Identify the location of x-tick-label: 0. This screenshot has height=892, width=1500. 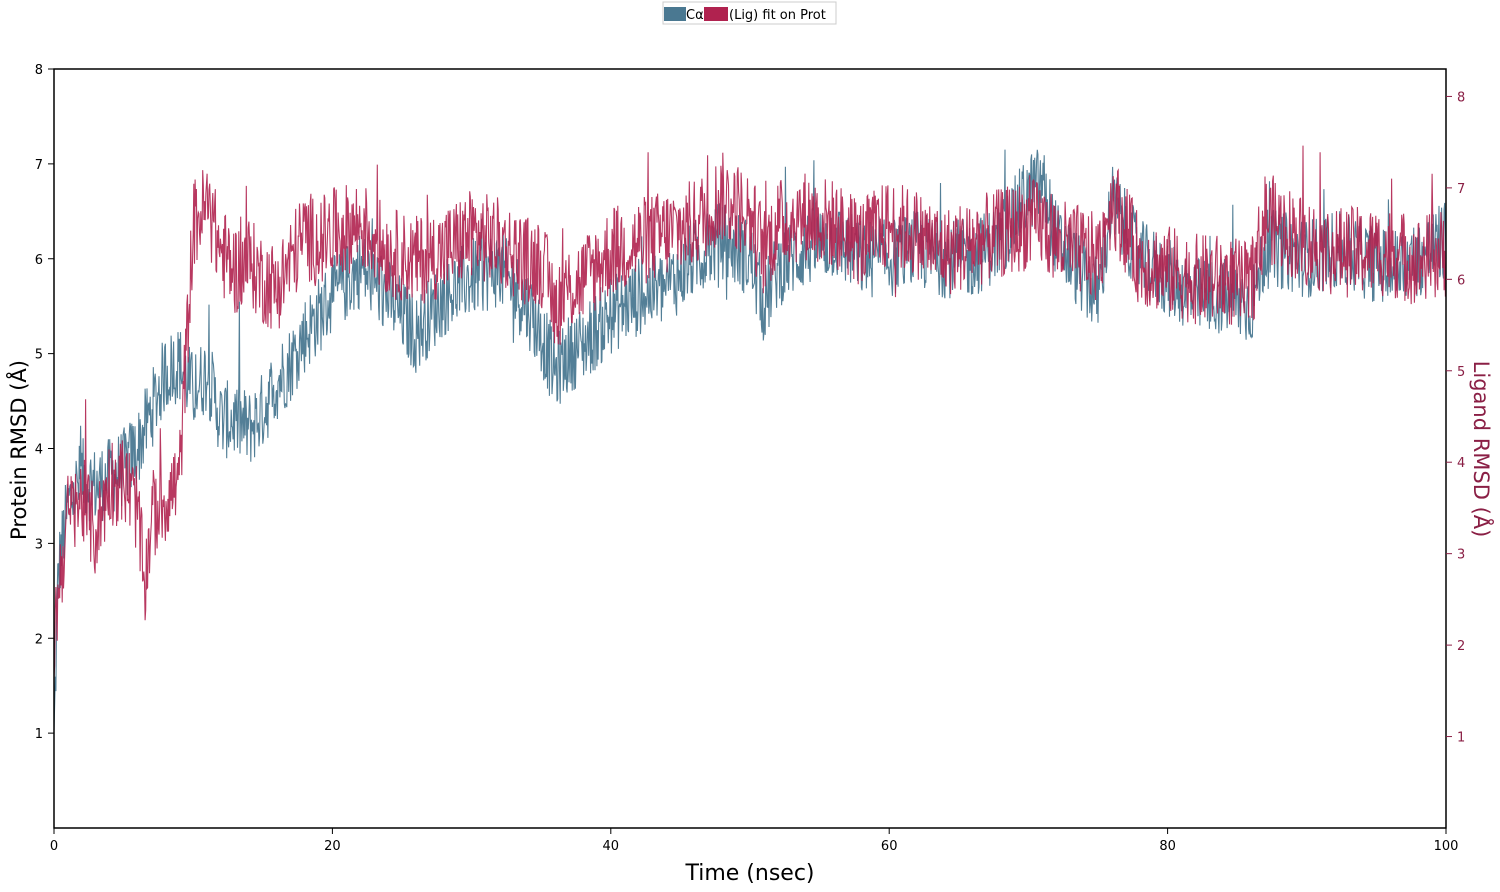
(54, 846).